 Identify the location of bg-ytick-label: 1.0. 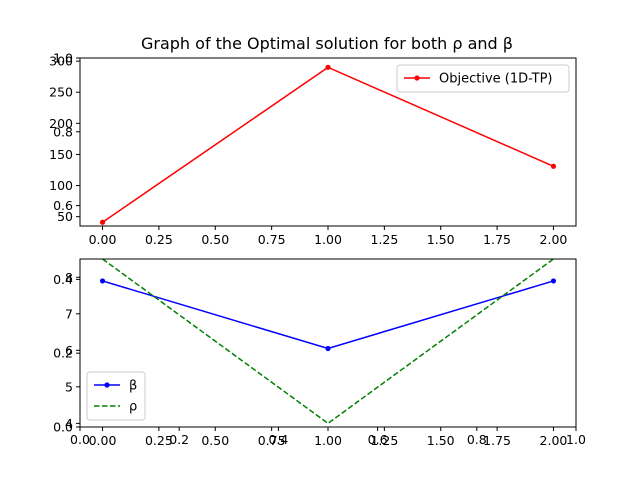
(63, 58).